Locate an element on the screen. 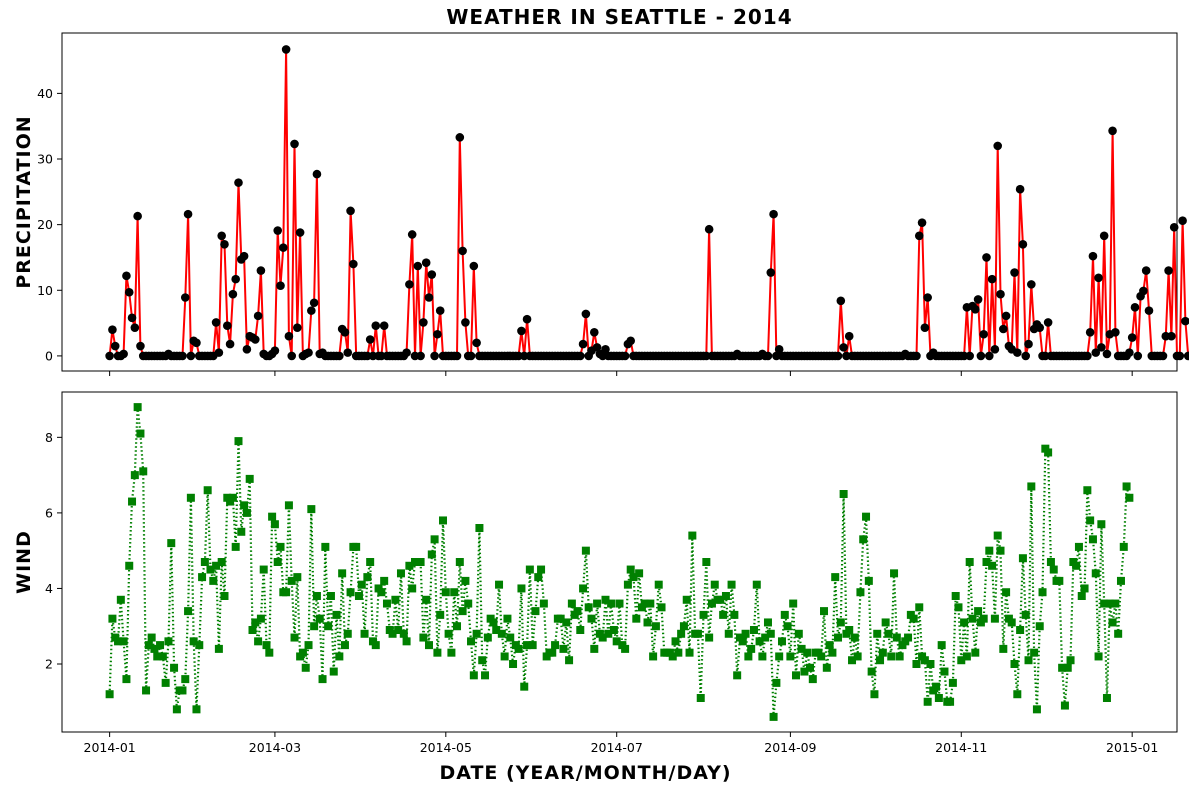 The image size is (1189, 790). y-axis-label: PRECIPITATION is located at coordinates (24, 201).